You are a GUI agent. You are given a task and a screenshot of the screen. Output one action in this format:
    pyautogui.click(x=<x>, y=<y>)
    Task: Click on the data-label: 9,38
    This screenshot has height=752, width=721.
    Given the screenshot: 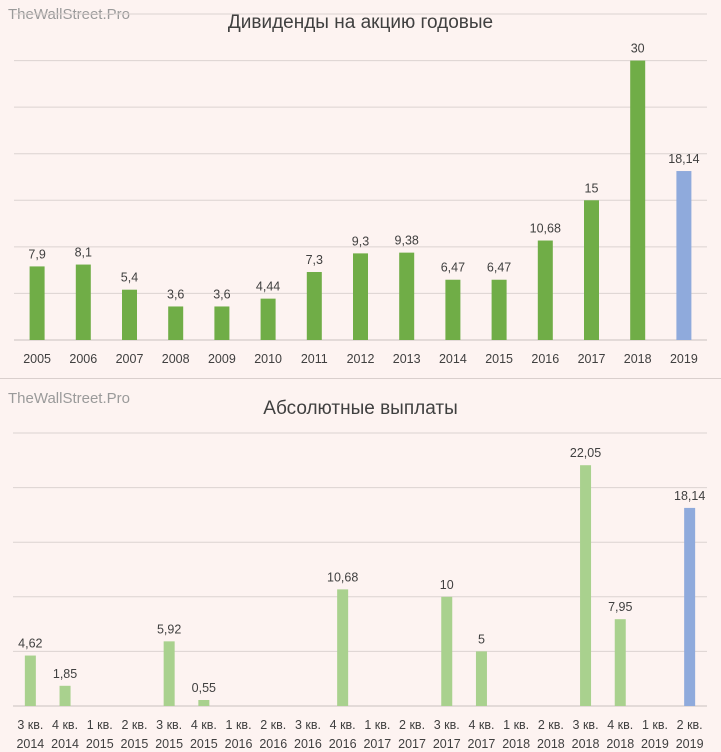 What is the action you would take?
    pyautogui.click(x=407, y=241)
    